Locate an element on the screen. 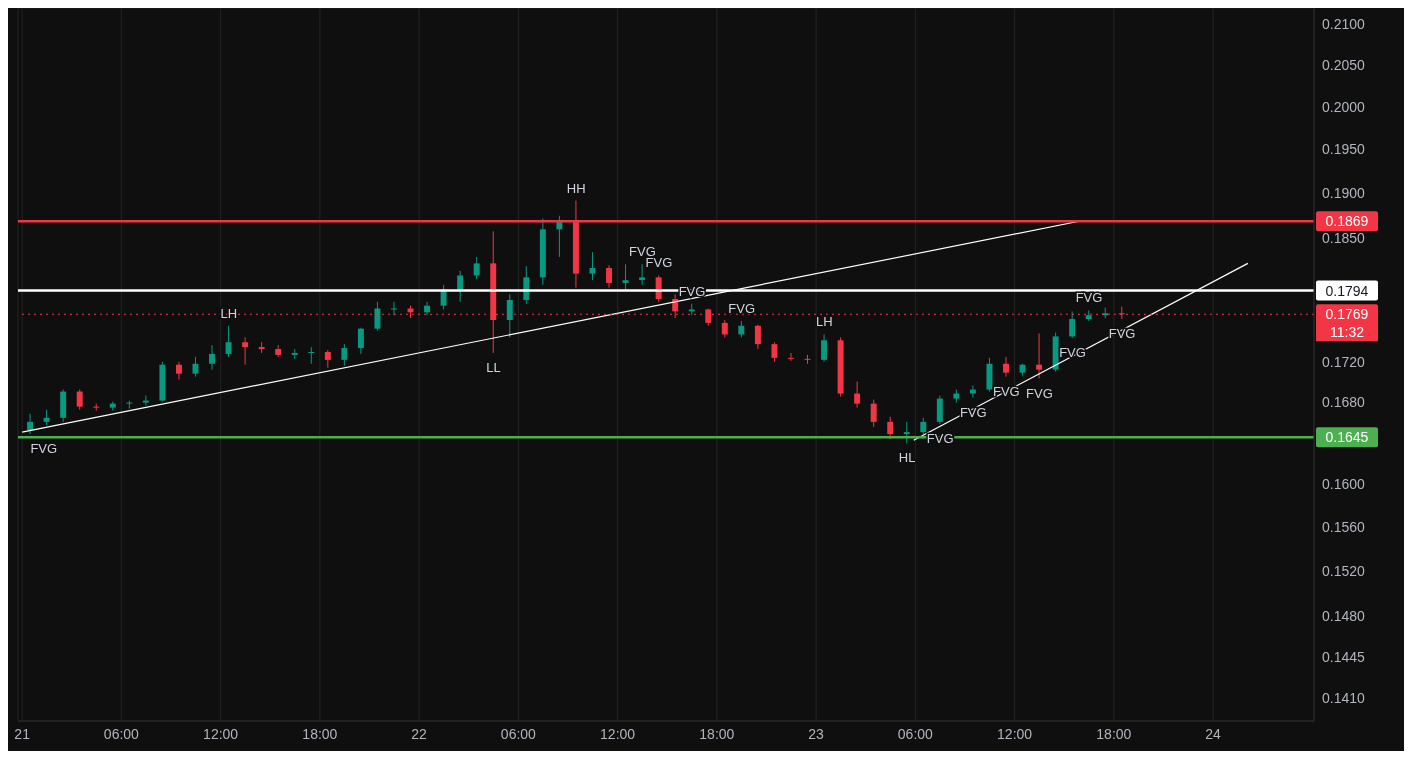  y-tick-label: 0.1720 is located at coordinates (1344, 361).